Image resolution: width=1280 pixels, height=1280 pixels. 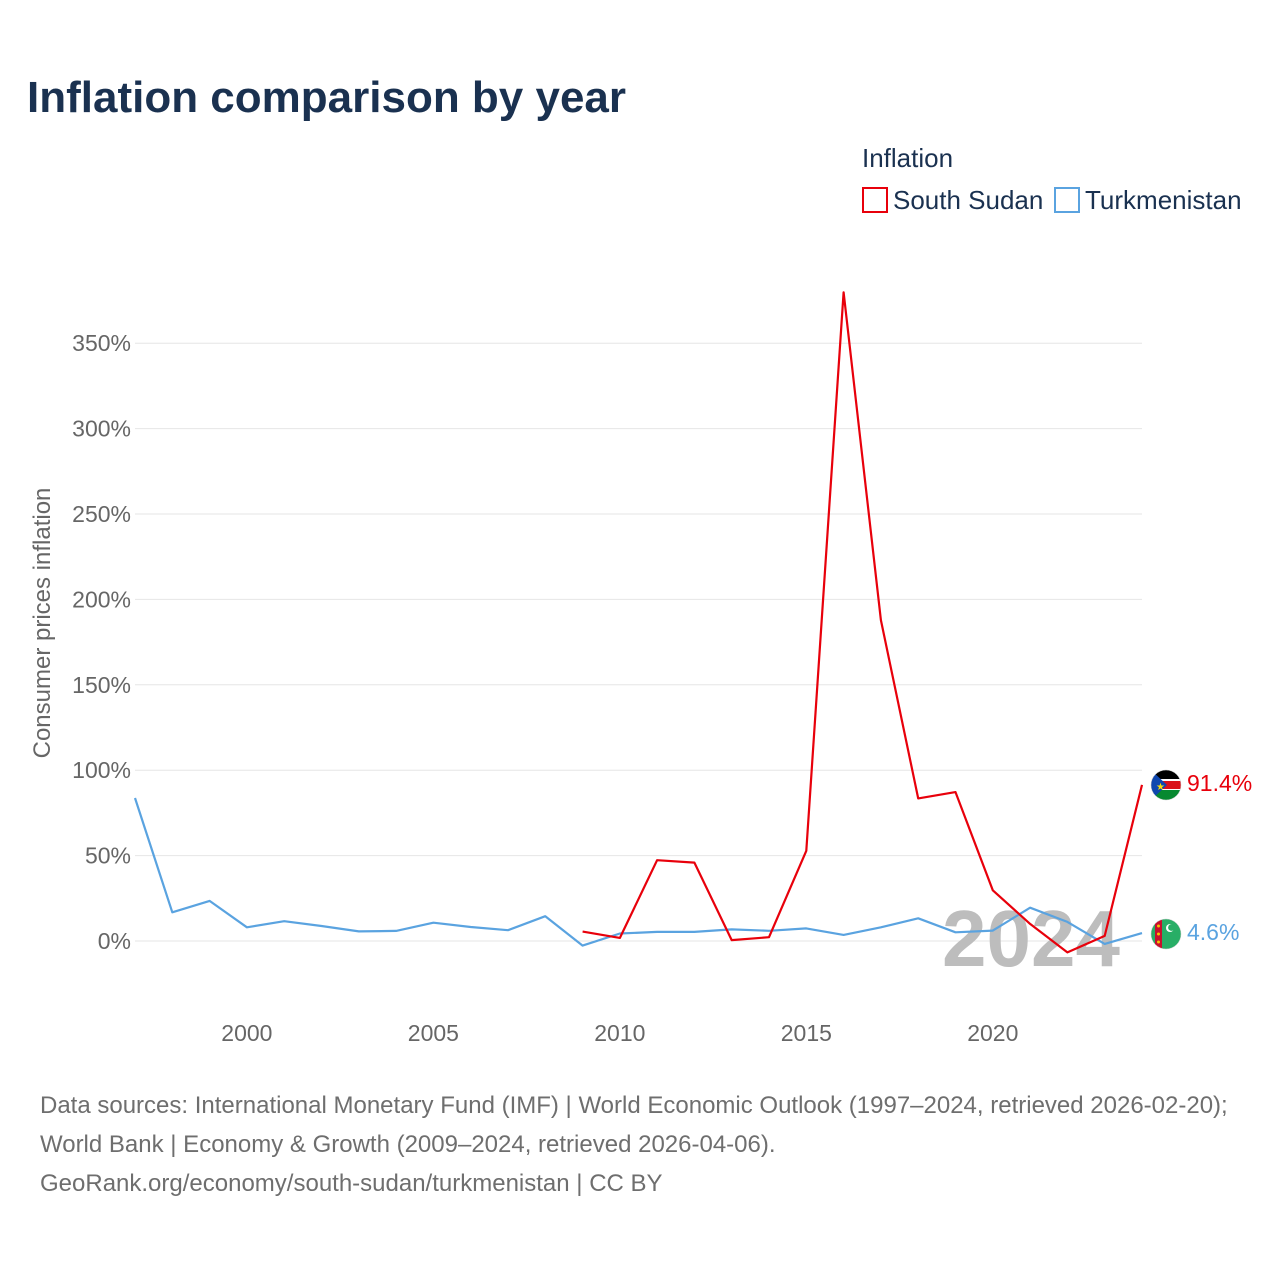 I want to click on y-tick-label: 200%, so click(x=101, y=599).